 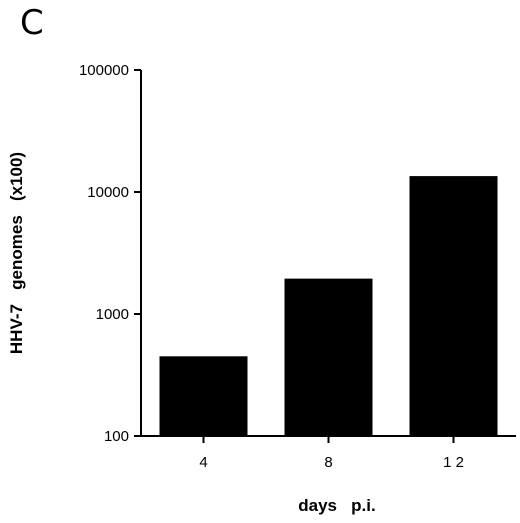 What do you see at coordinates (110, 253) in the screenshot?
I see `y-axis-ticks: 100 1000 10000 100000` at bounding box center [110, 253].